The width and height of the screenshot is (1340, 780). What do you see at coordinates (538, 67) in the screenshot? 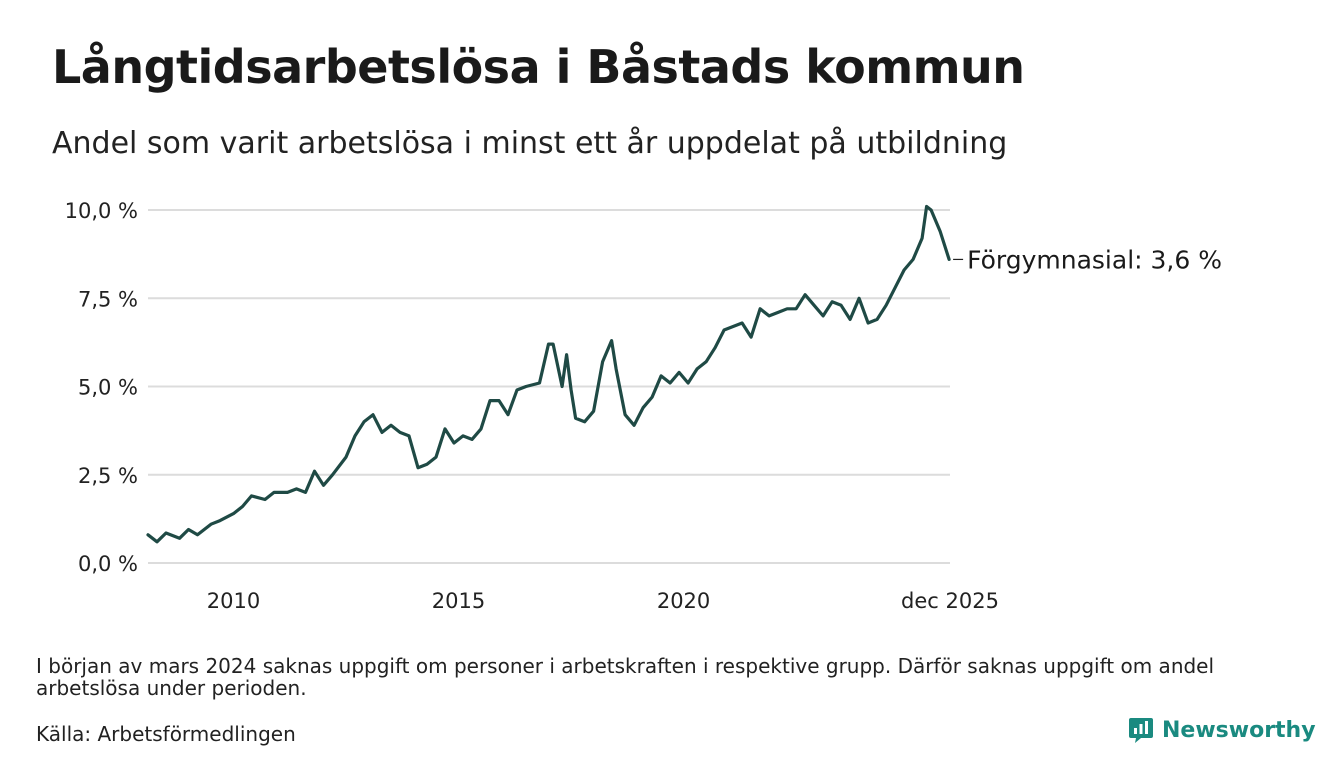
I see `chart-title: Långtidsarbetslösa i Båstads kommun` at bounding box center [538, 67].